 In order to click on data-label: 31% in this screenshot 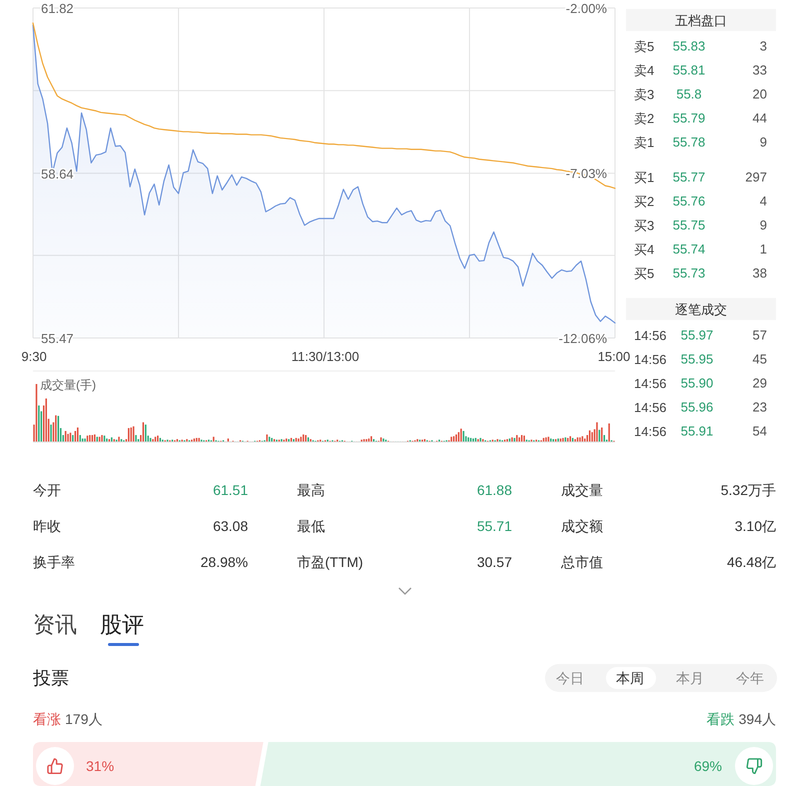, I will do `click(100, 766)`.